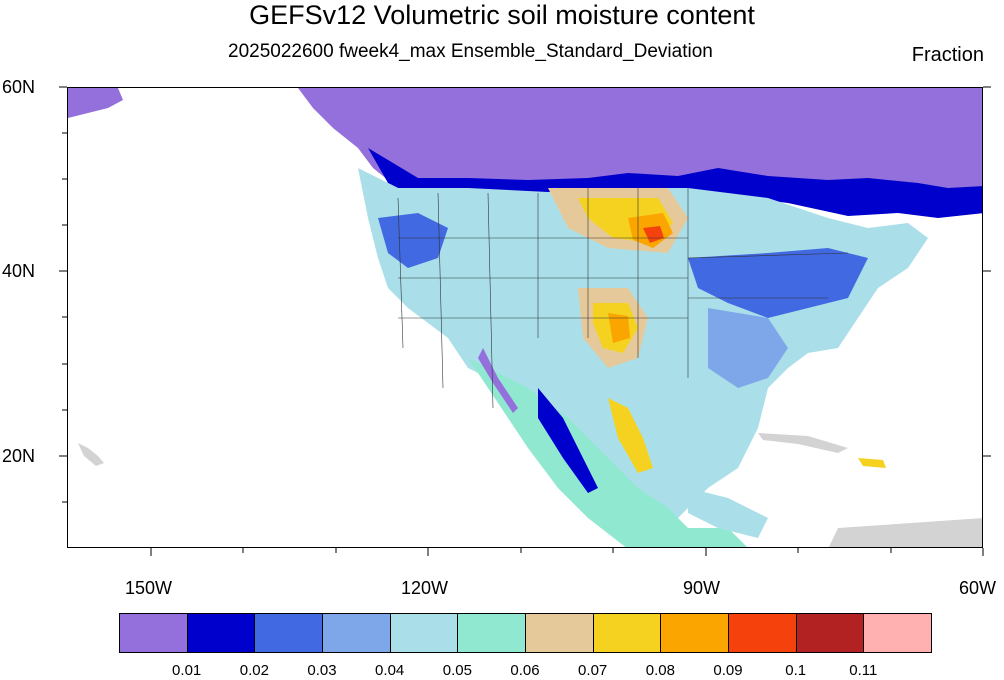 The height and width of the screenshot is (680, 1004). I want to click on west-blue, so click(413, 240).